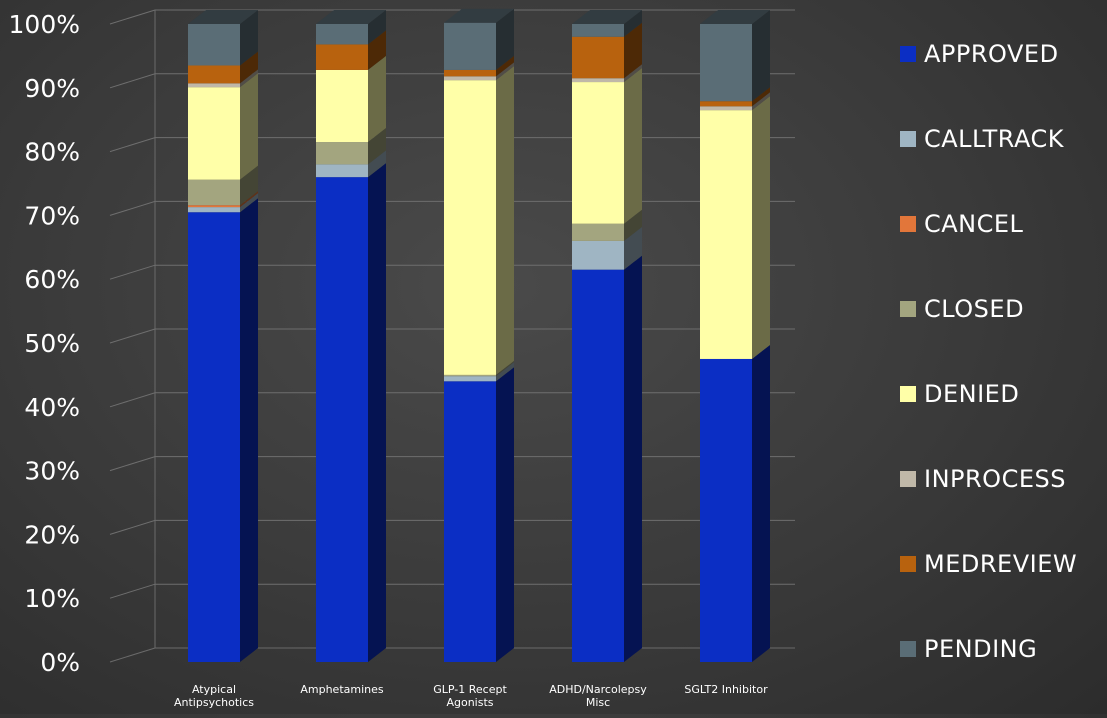 Image resolution: width=1107 pixels, height=718 pixels. What do you see at coordinates (132, 655) in the screenshot?
I see `floor-edge` at bounding box center [132, 655].